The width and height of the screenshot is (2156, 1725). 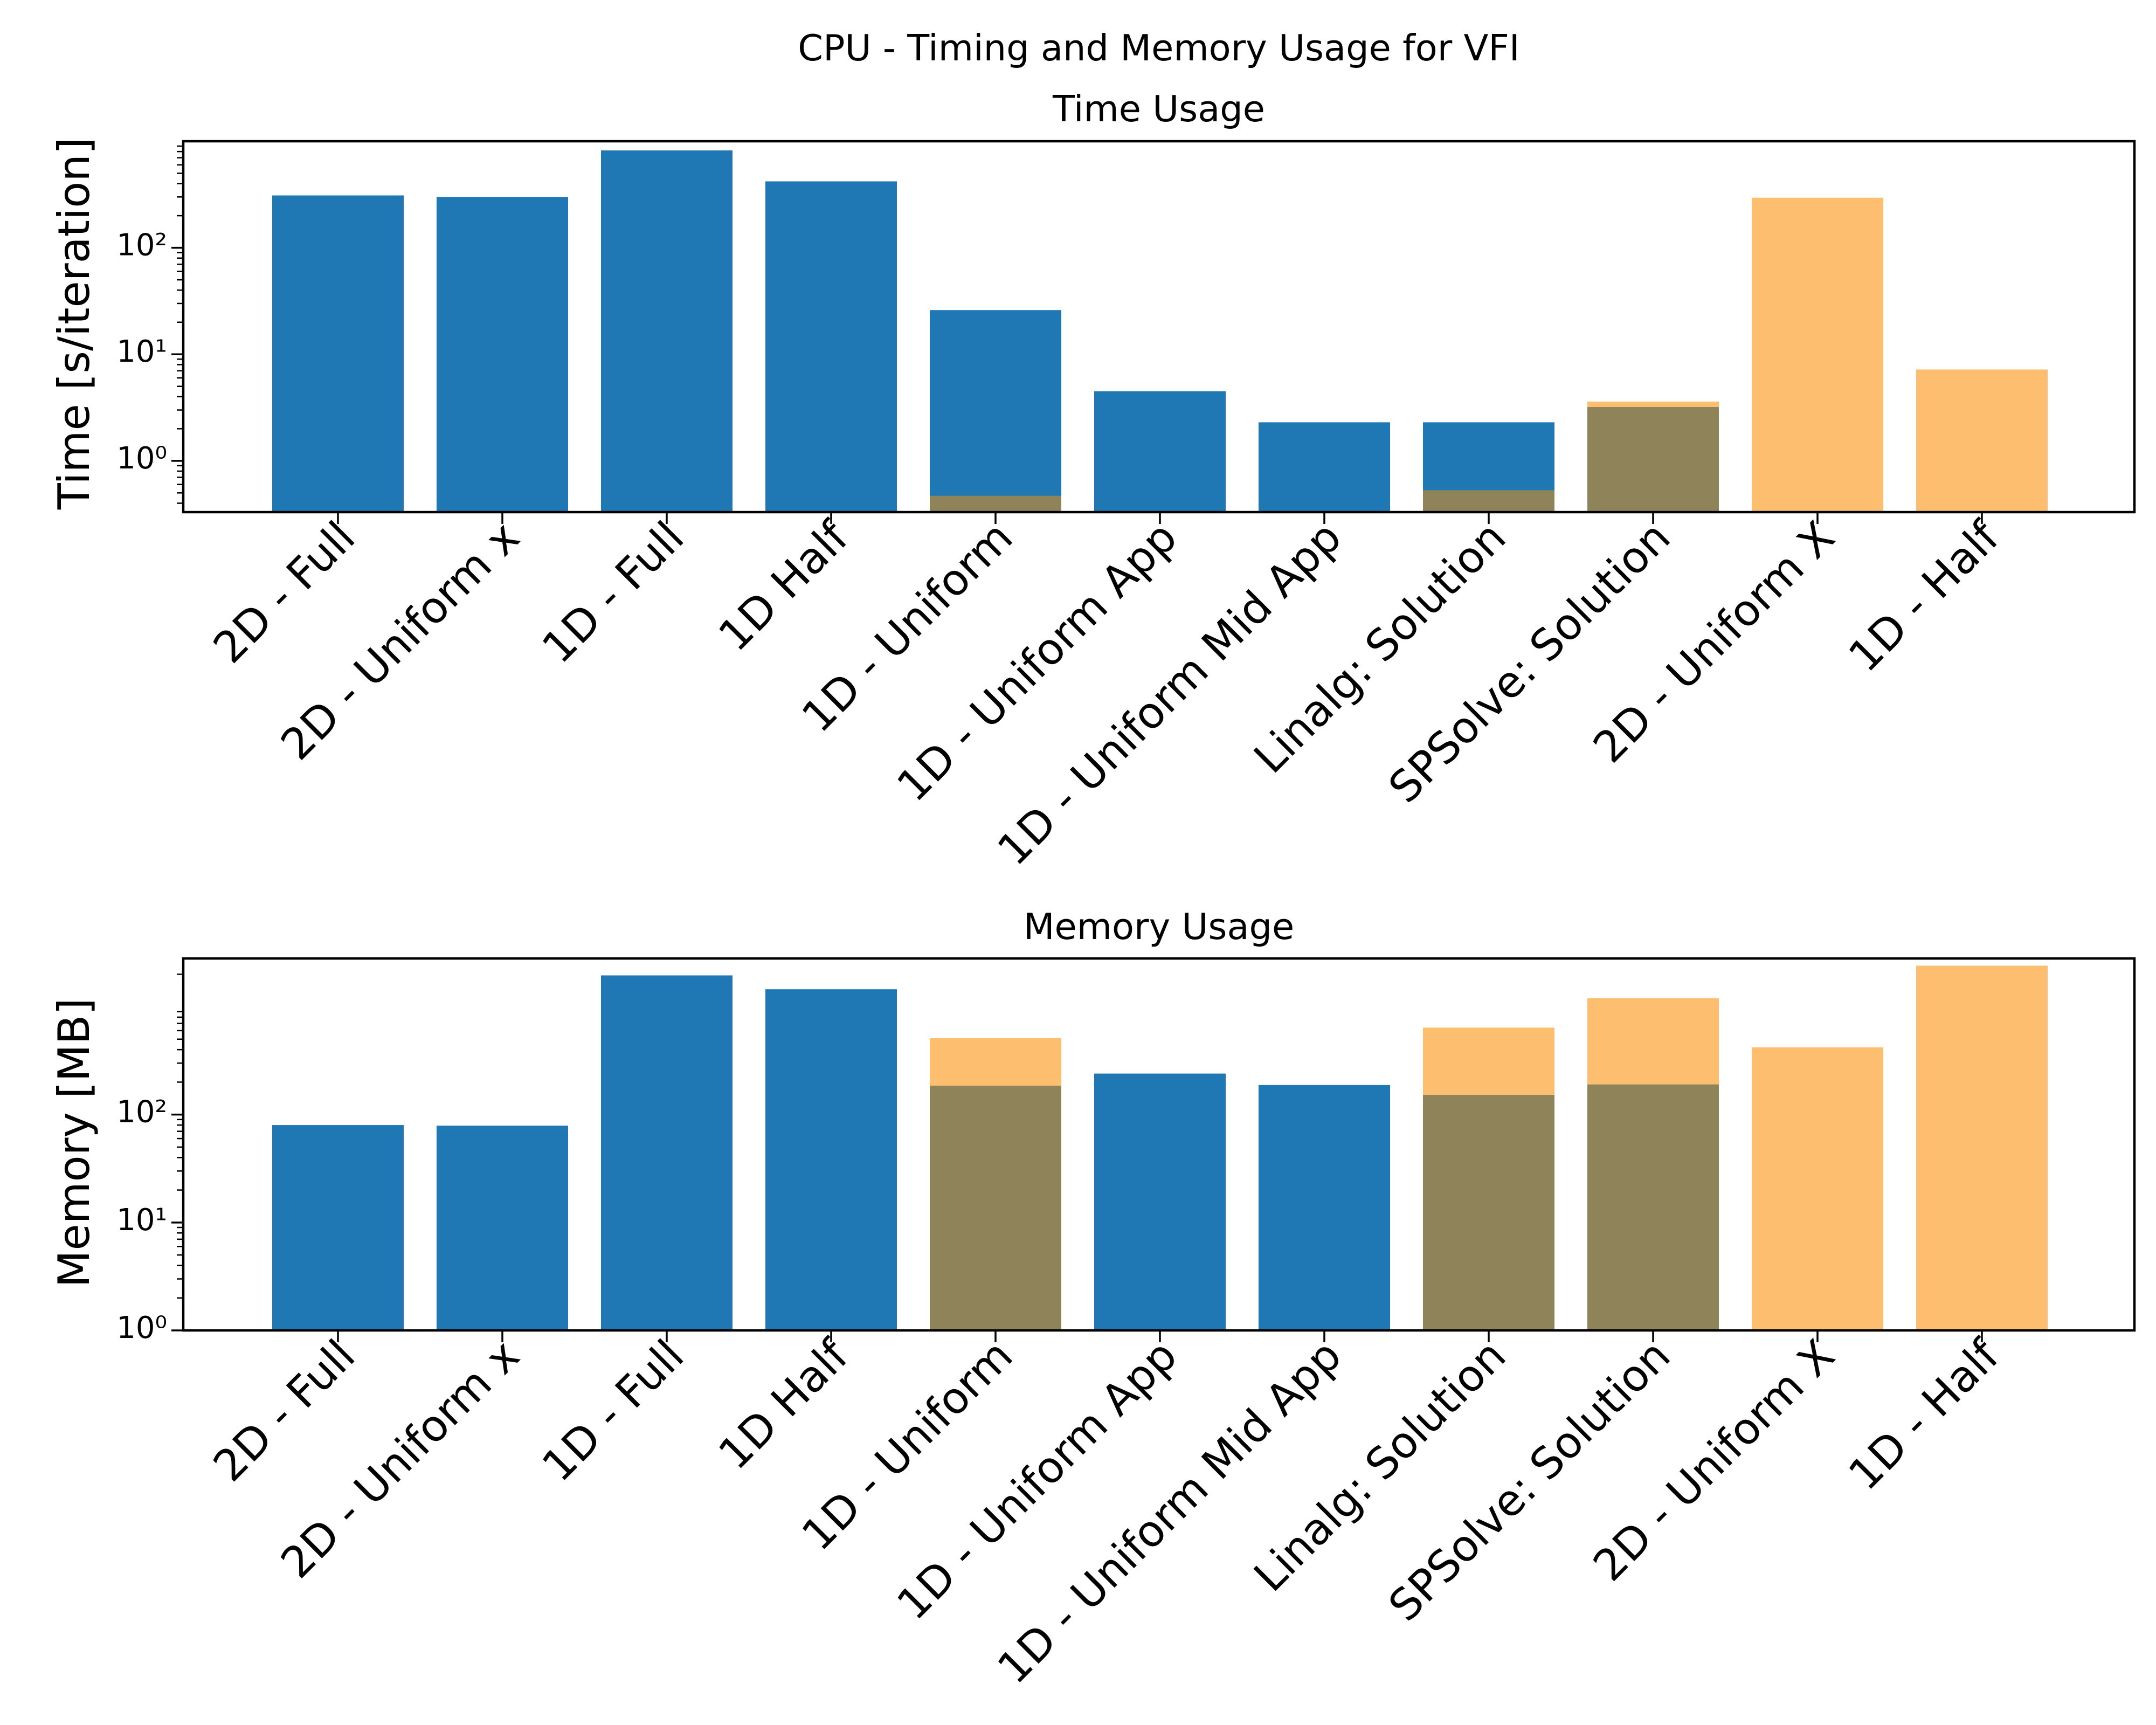 I want to click on memory-bar-blue-1d-full, so click(x=667, y=1152).